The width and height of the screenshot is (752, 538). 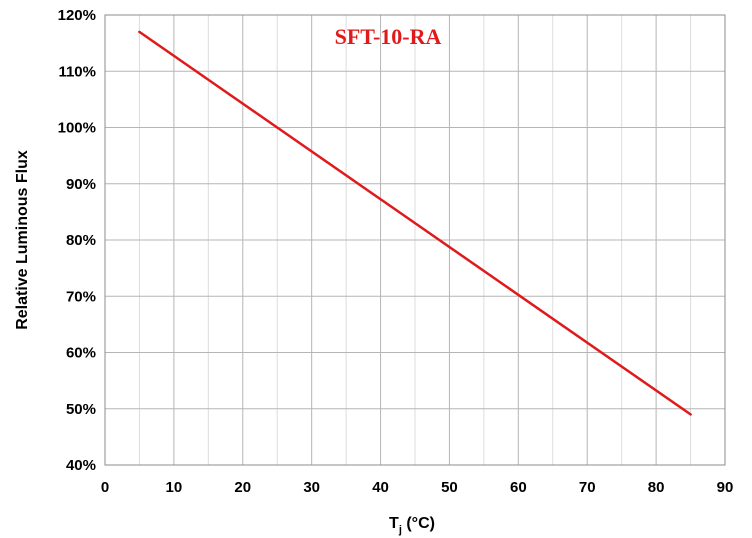 I want to click on y-axis-title: Relative Luminous Flux, so click(x=22, y=240).